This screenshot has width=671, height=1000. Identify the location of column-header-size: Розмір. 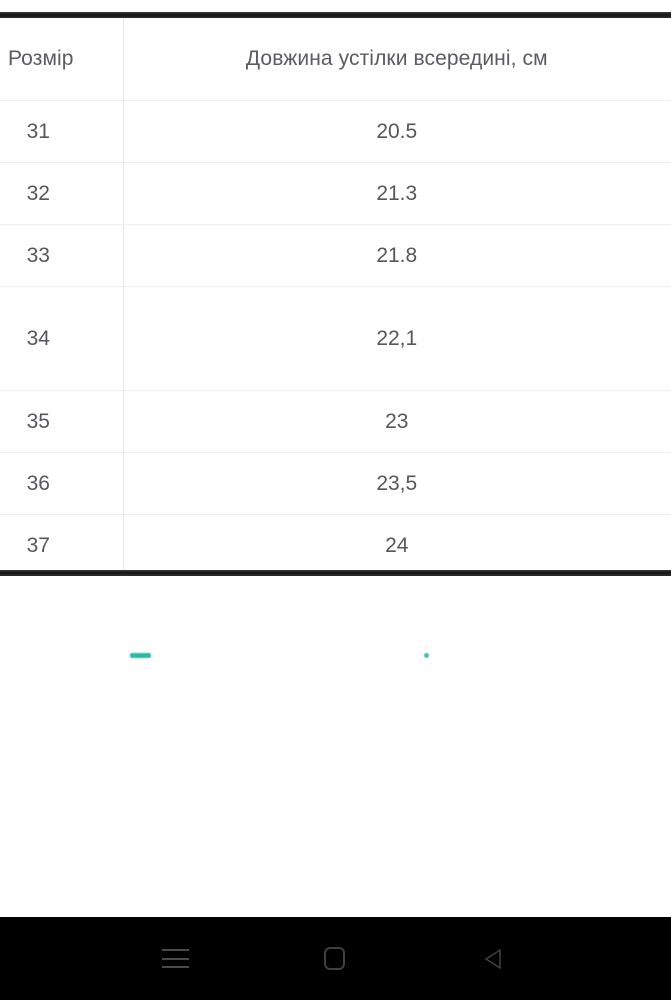
(62, 59).